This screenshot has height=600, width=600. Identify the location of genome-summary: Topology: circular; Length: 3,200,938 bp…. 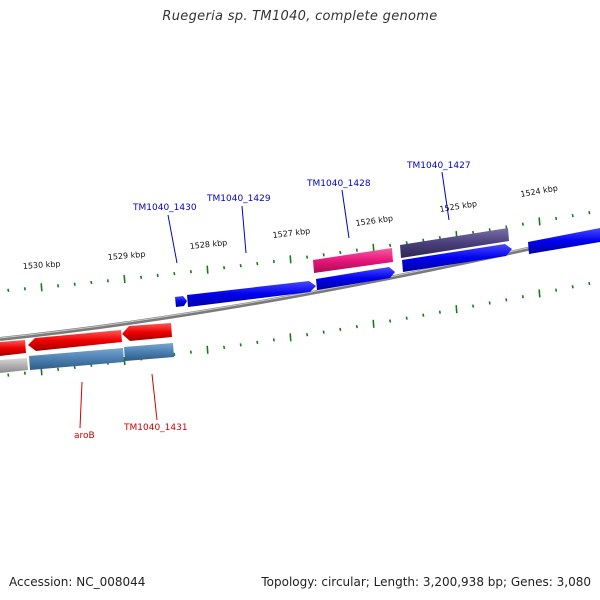
(426, 582).